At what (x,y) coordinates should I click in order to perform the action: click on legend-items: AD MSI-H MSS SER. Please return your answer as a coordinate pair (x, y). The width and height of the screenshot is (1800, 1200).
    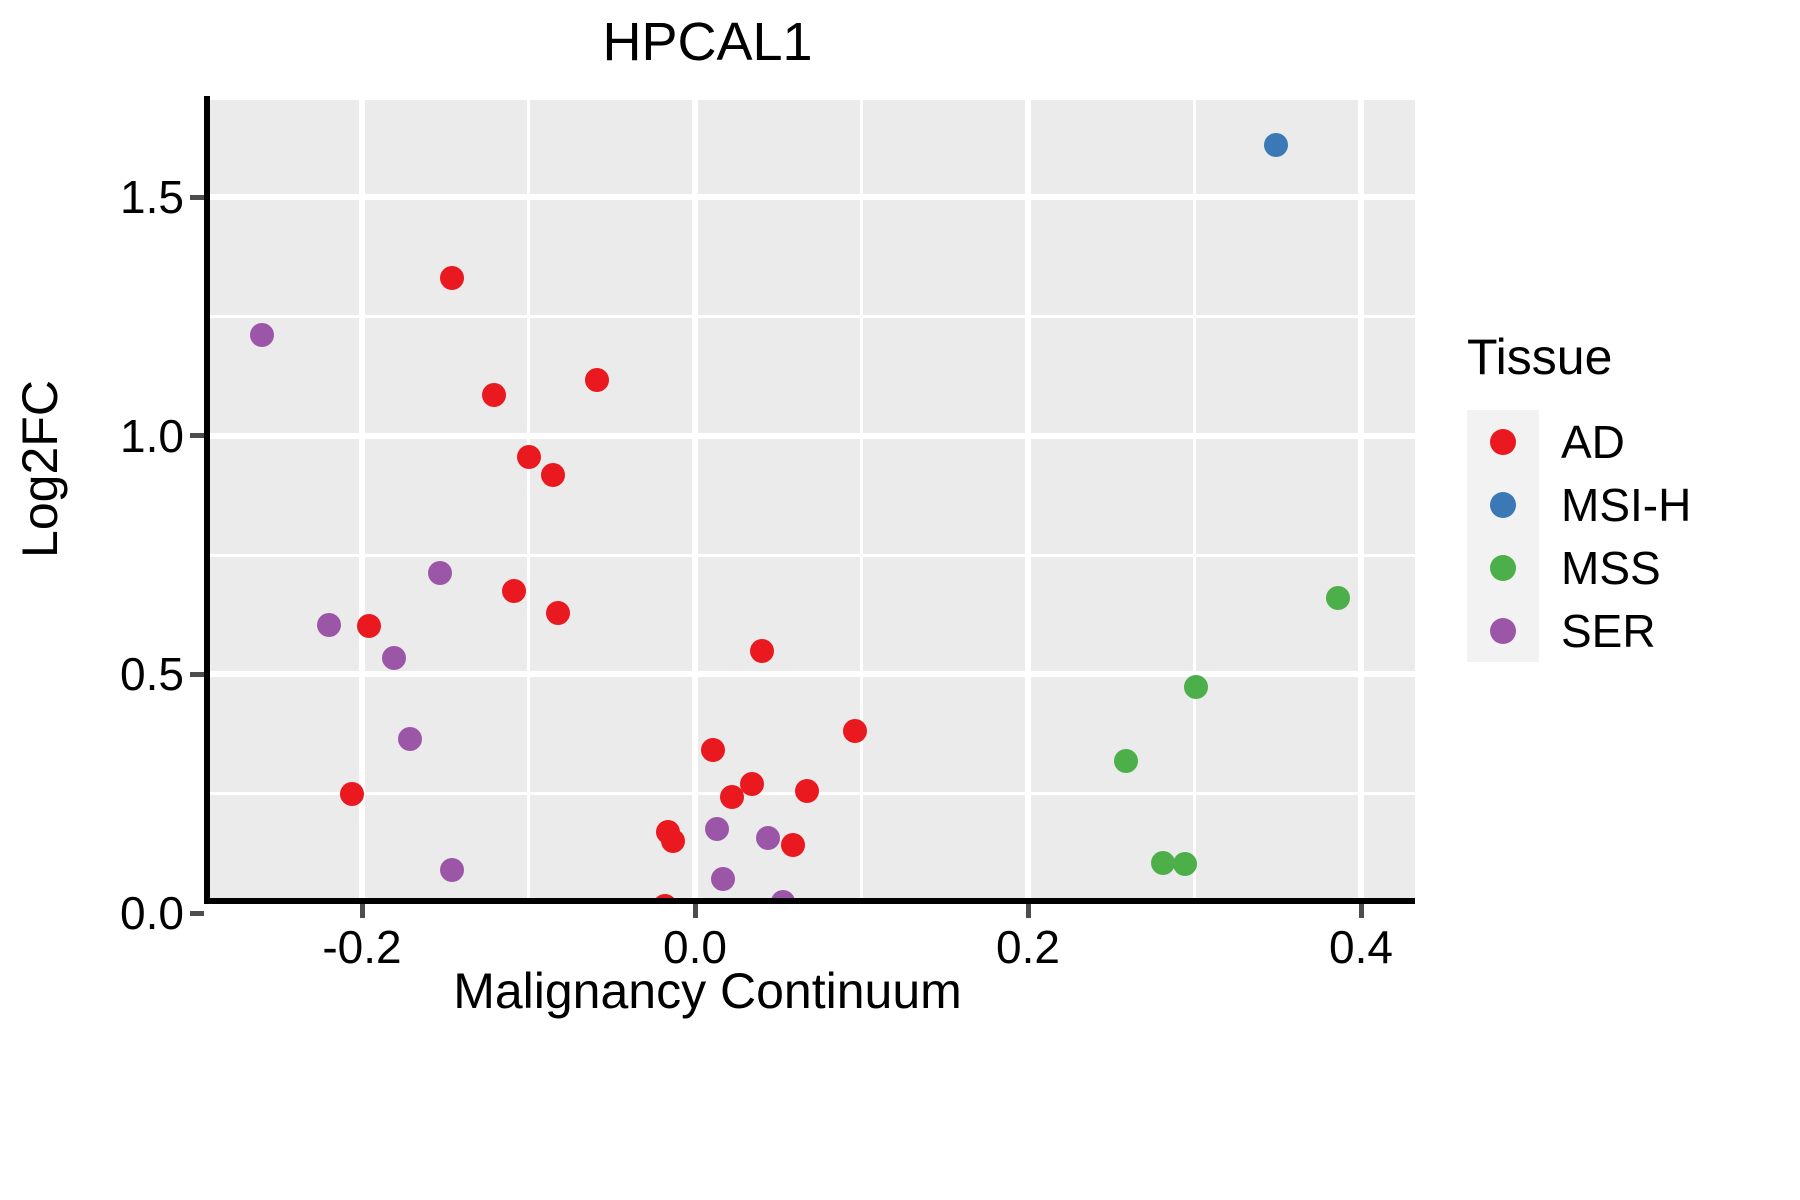
    Looking at the image, I should click on (1620, 536).